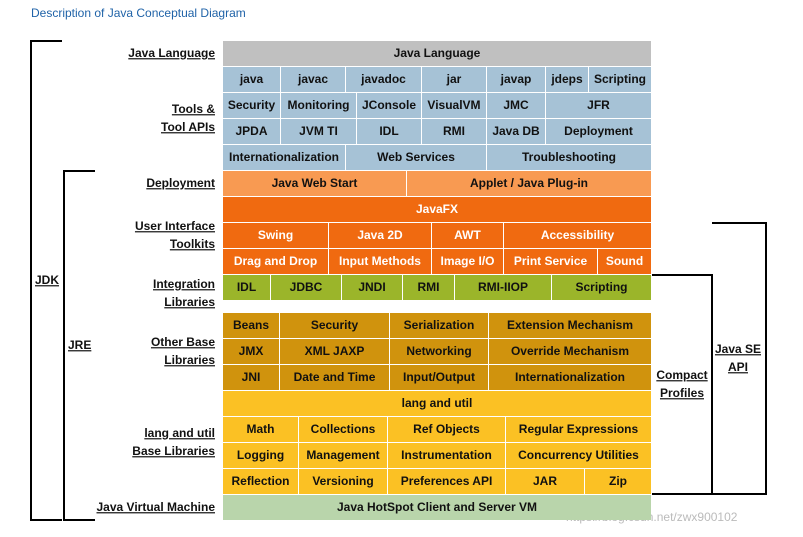  What do you see at coordinates (251, 377) in the screenshot?
I see `component-label: JNI` at bounding box center [251, 377].